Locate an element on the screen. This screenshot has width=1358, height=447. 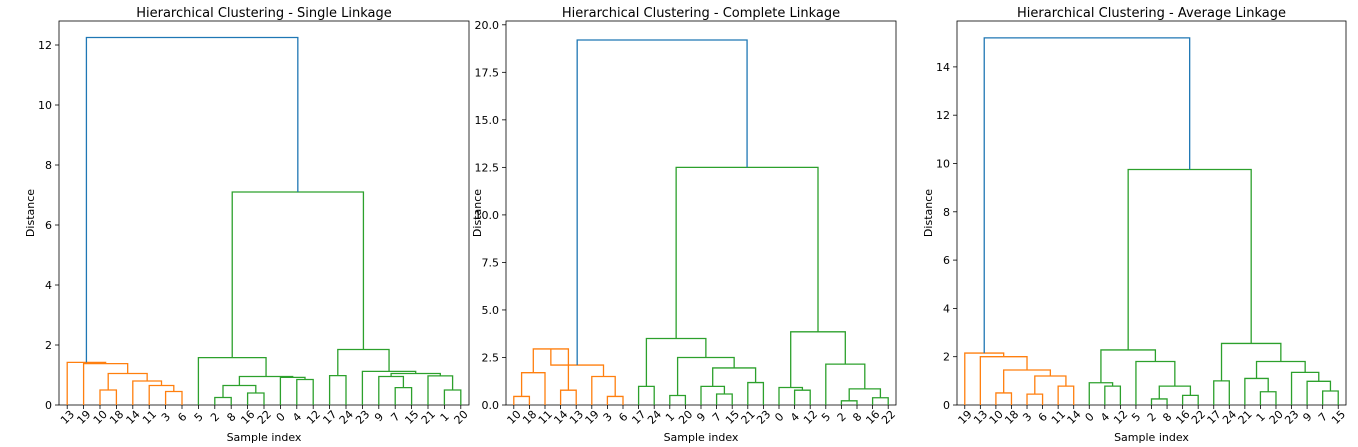
x-axis-label: Sample index is located at coordinates (264, 437).